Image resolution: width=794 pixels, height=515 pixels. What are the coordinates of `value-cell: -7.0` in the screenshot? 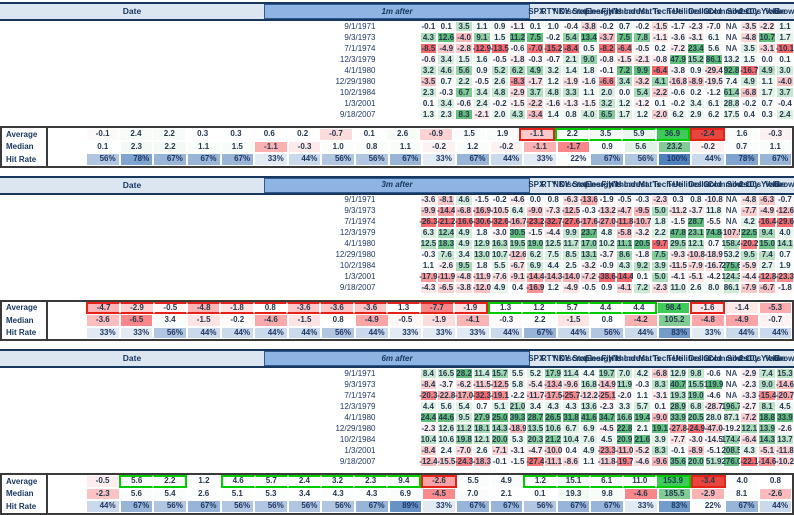 It's located at (464, 450).